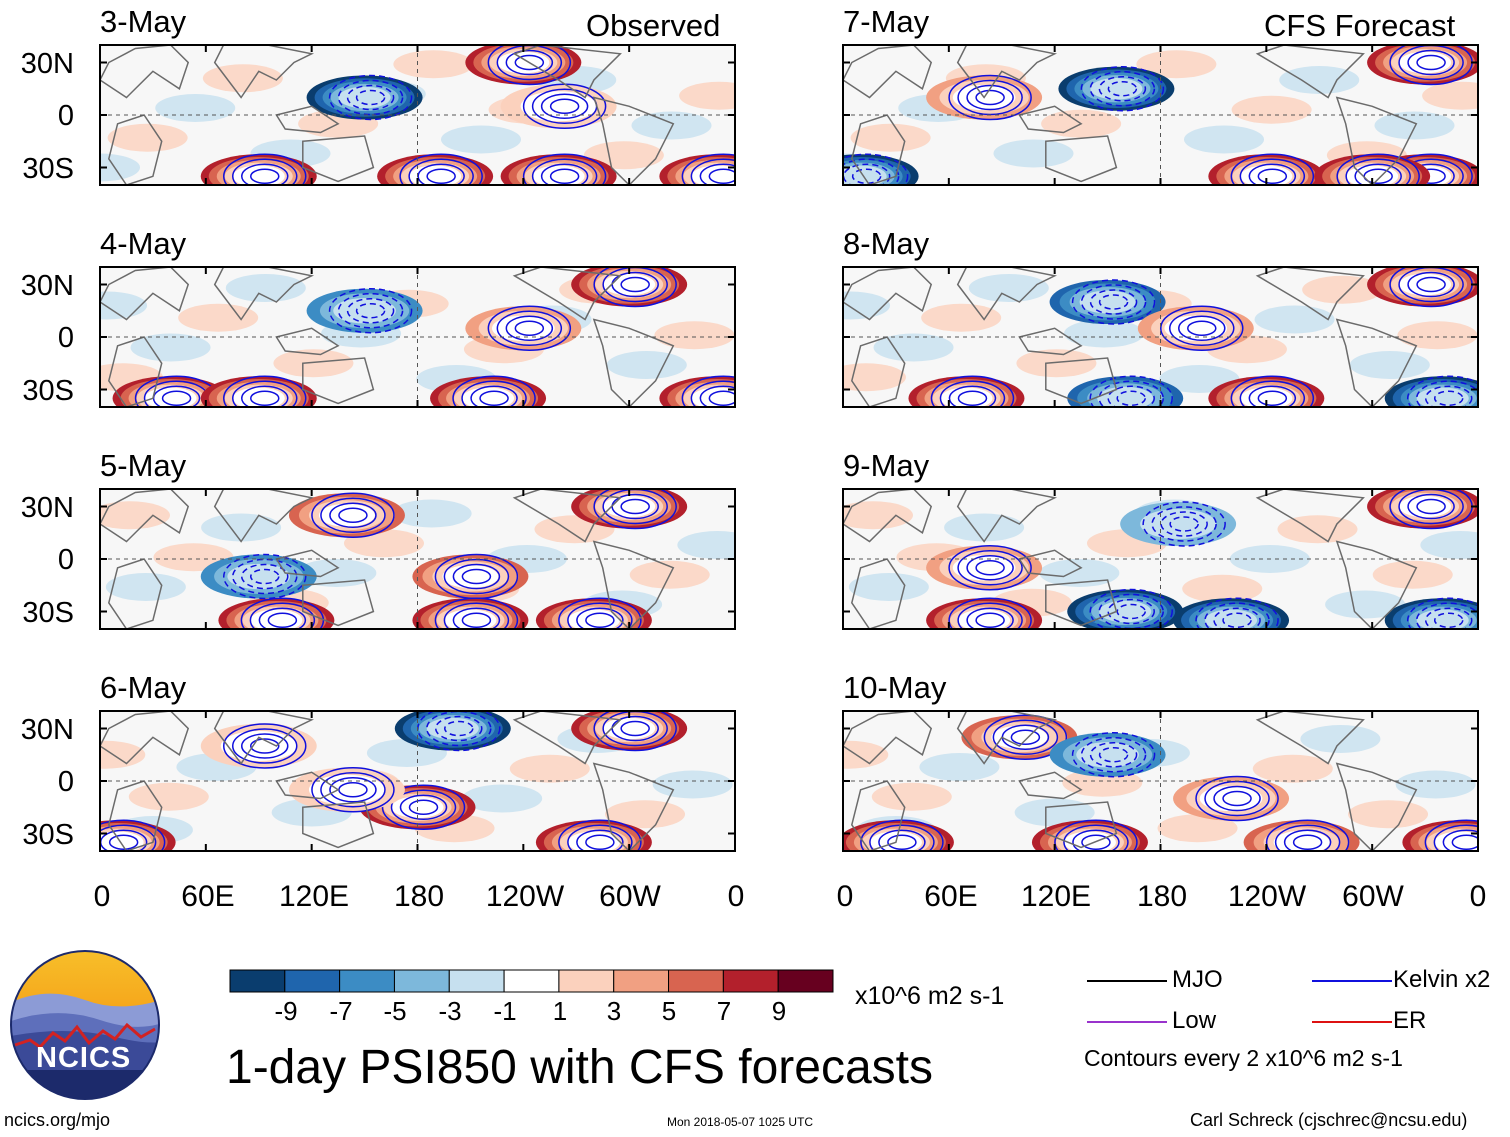 The height and width of the screenshot is (1137, 1510). What do you see at coordinates (1352, 981) in the screenshot?
I see `legend-line-kelvin` at bounding box center [1352, 981].